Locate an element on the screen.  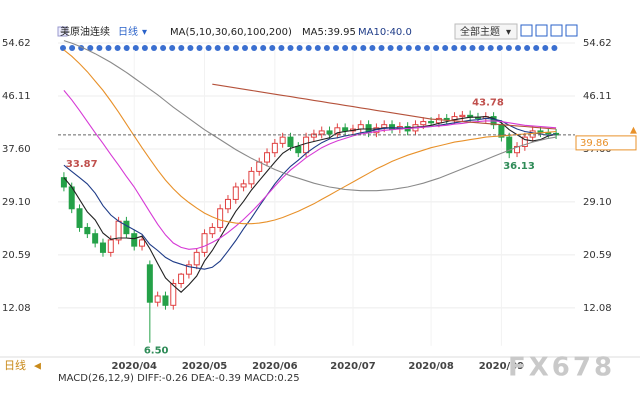
ma10-value: MA10:40.0 is located at coordinates (385, 32).